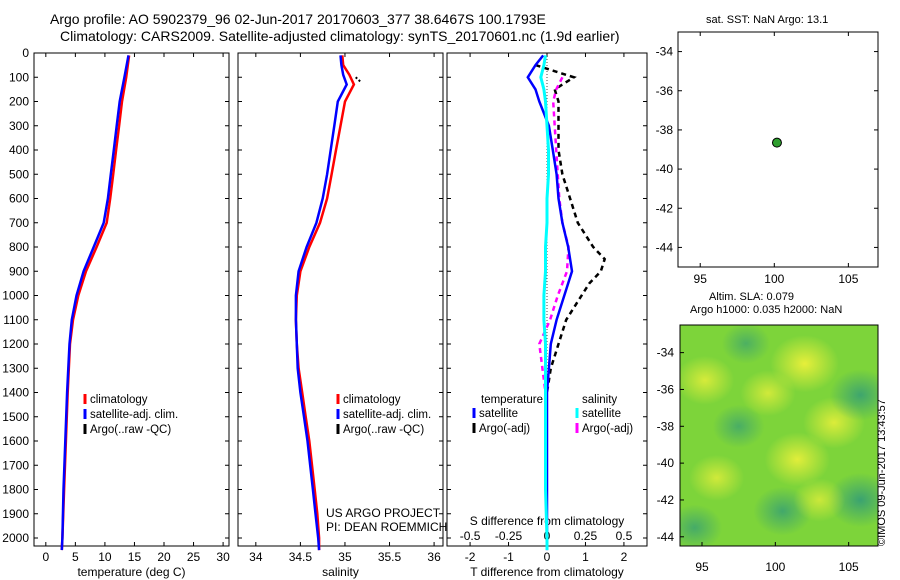 This screenshot has height=580, width=900. Describe the element at coordinates (135, 557) in the screenshot. I see `x-tick-label: 15` at that location.